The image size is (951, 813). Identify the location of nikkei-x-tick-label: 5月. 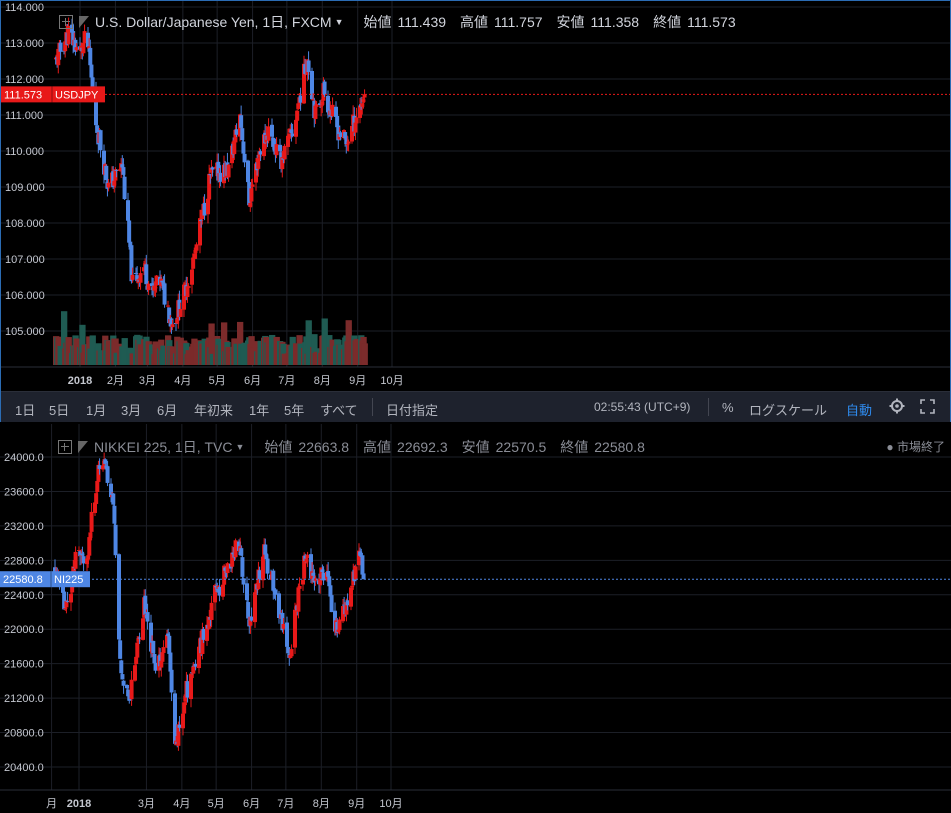
(216, 804).